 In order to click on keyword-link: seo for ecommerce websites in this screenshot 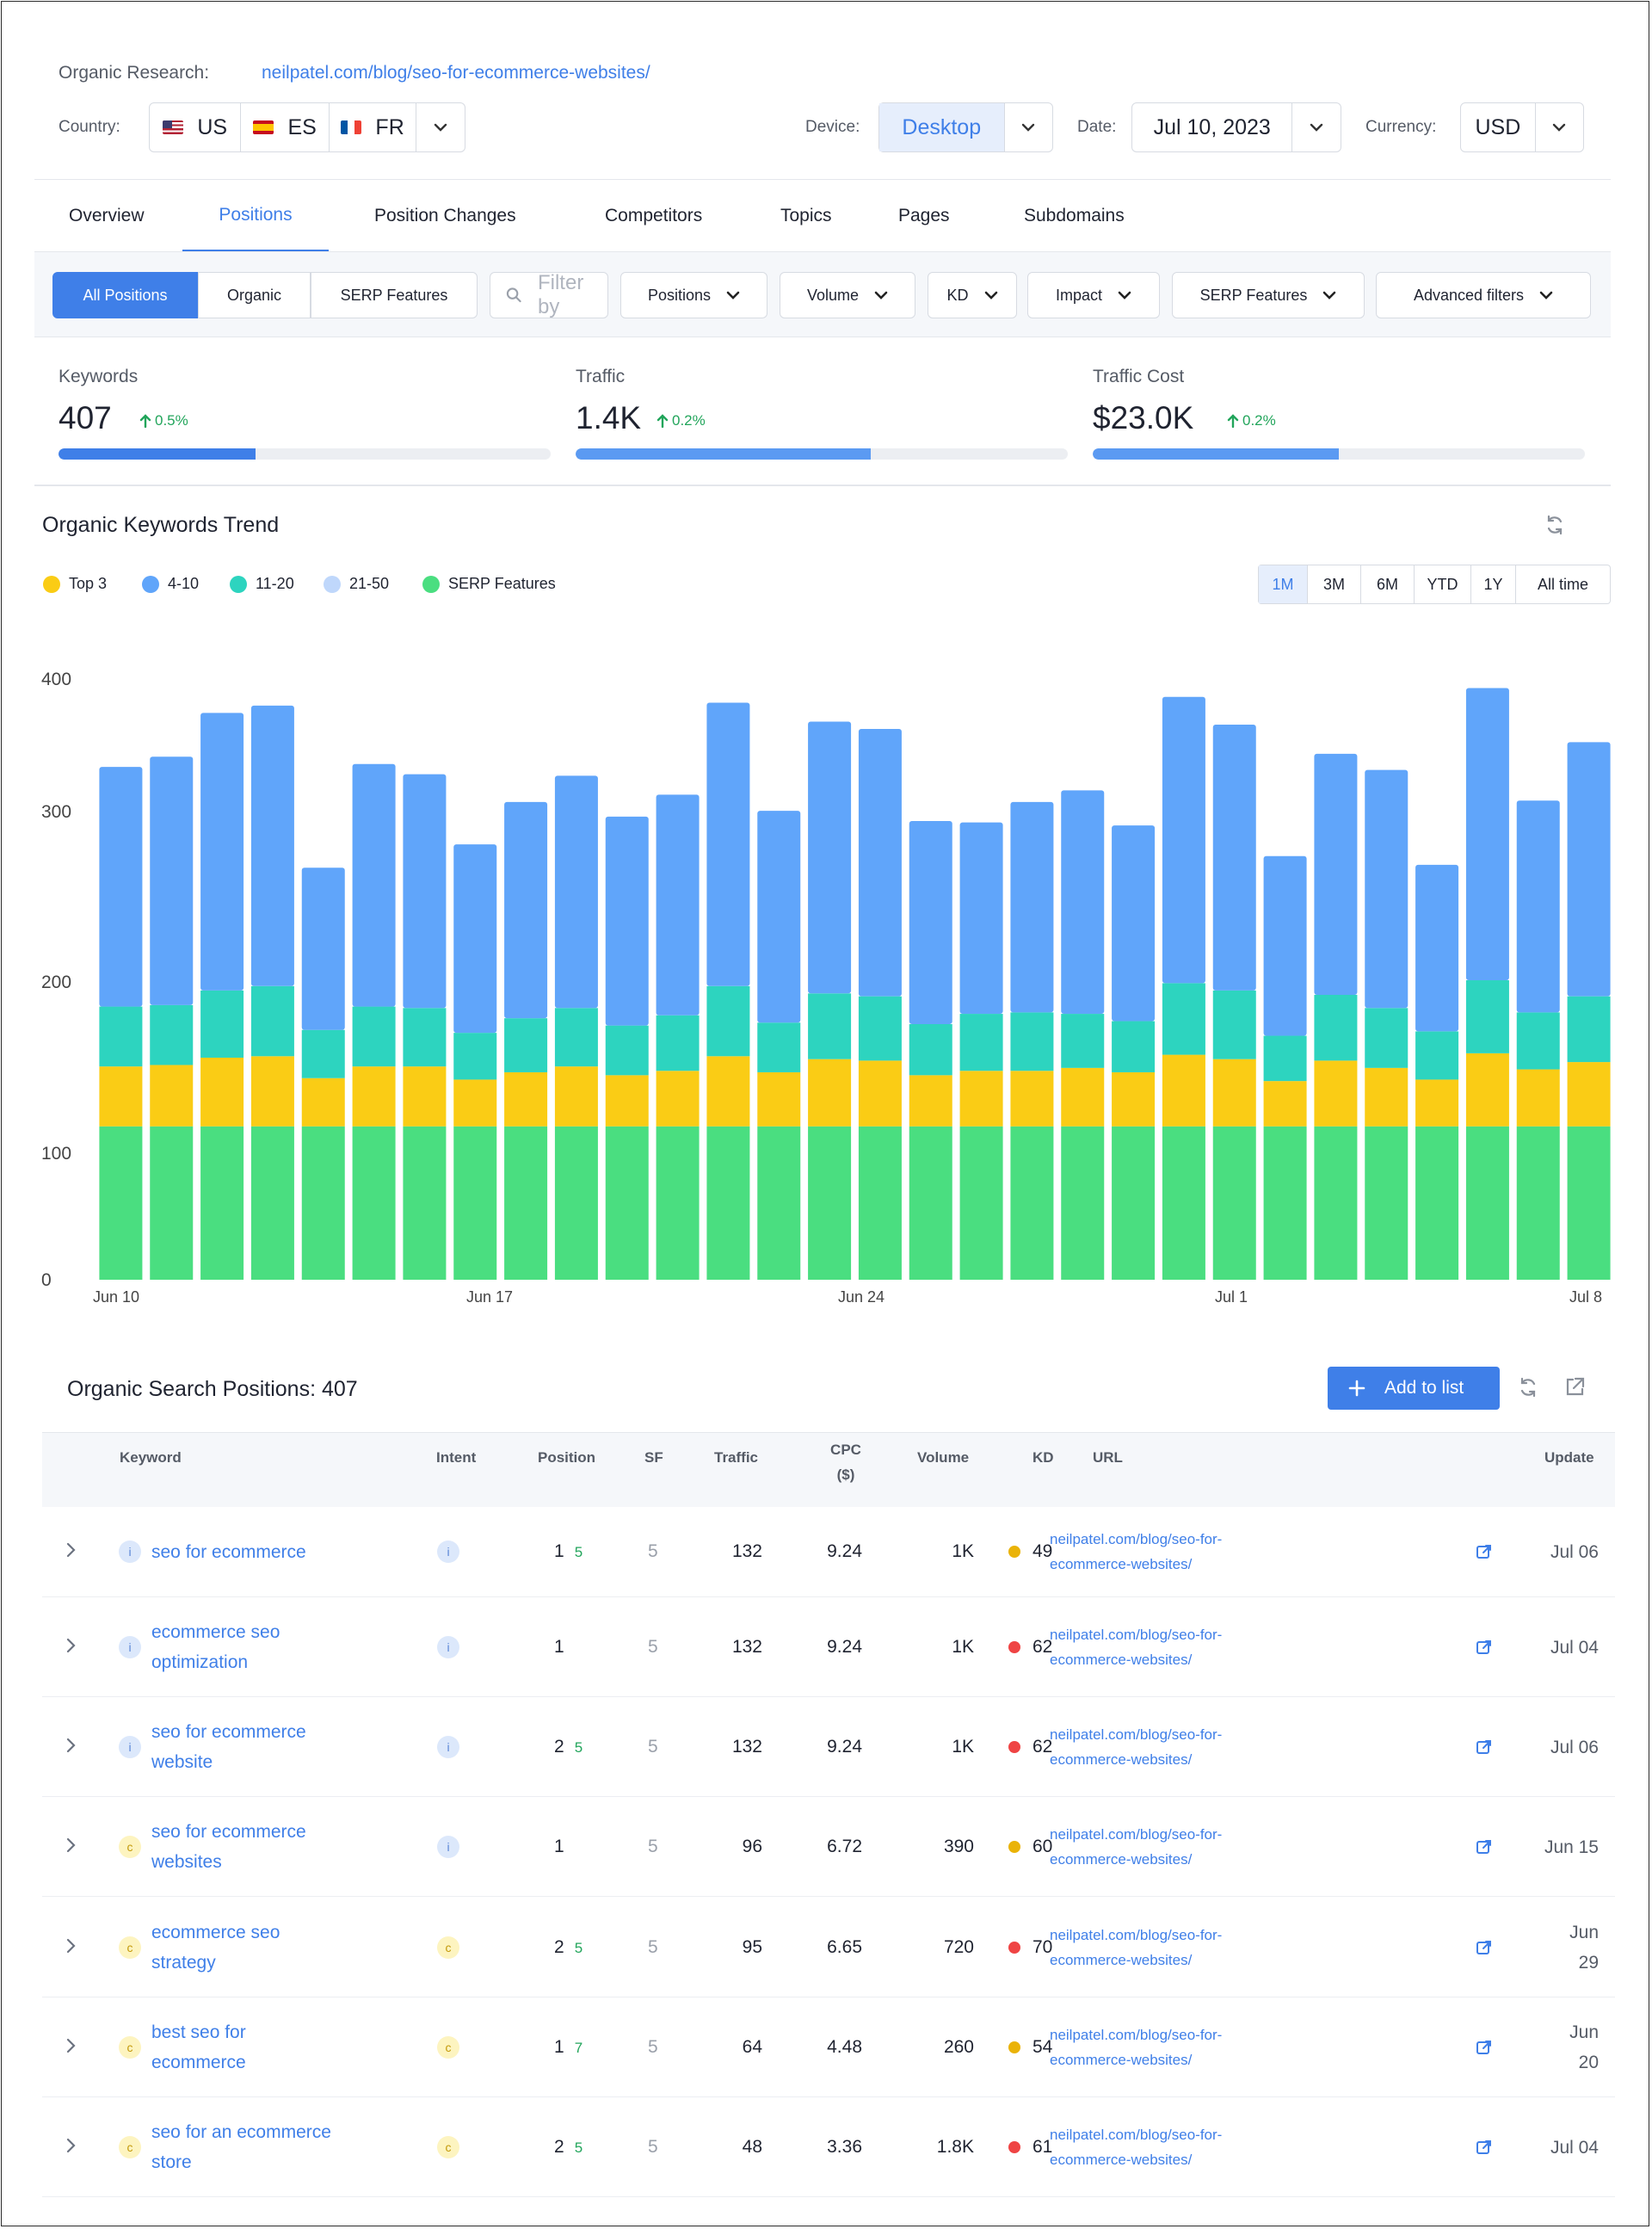, I will do `click(228, 1847)`.